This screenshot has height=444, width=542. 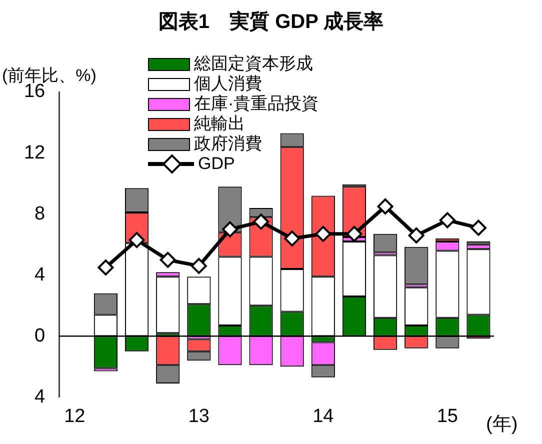 I want to click on legend-label: 在庫·貴重品投資, so click(x=256, y=104).